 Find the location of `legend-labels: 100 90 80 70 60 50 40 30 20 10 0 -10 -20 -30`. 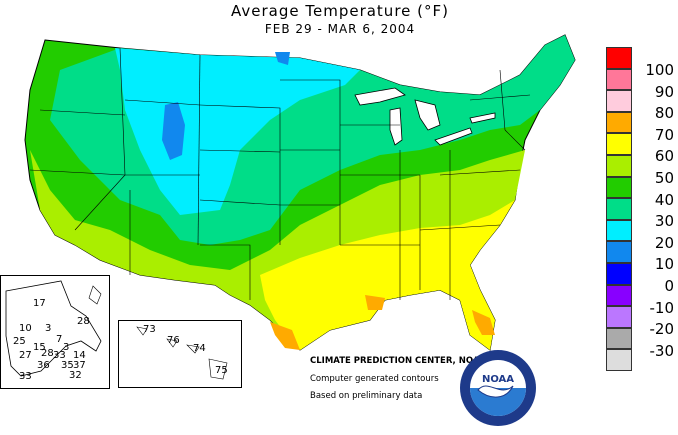

legend-labels: 100 90 80 70 60 50 40 30 20 10 0 -10 -20 -30 is located at coordinates (656, 214).